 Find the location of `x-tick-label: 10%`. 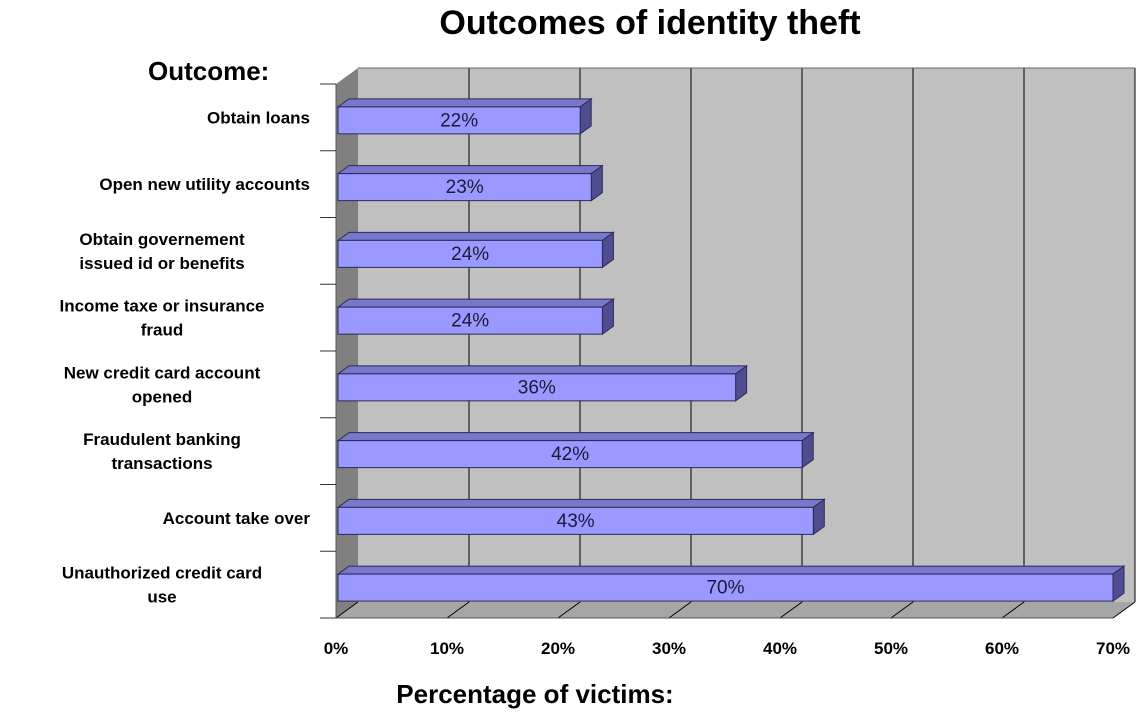

x-tick-label: 10% is located at coordinates (447, 648).